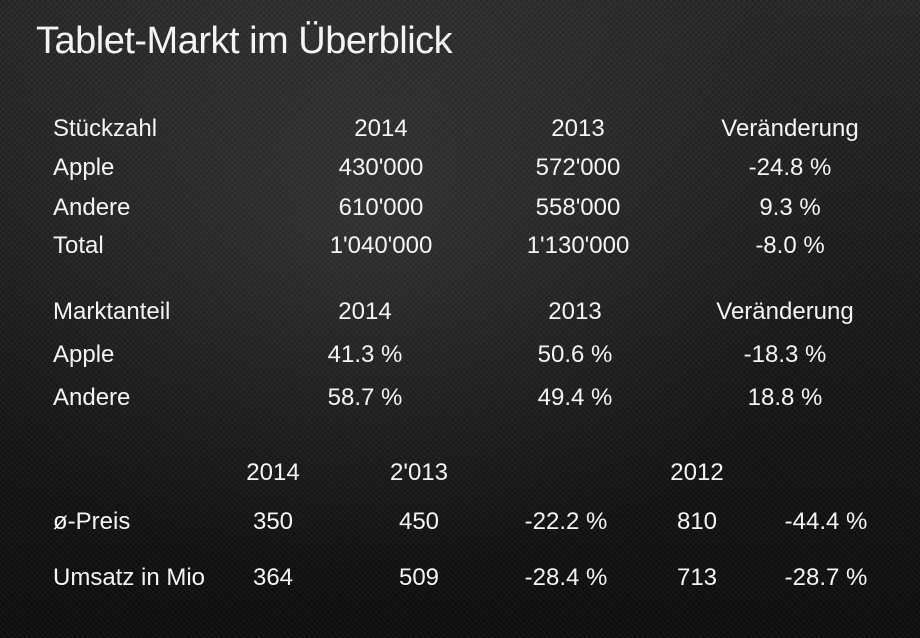 This screenshot has height=638, width=920. Describe the element at coordinates (273, 472) in the screenshot. I see `price-header-2014: 2014` at that location.